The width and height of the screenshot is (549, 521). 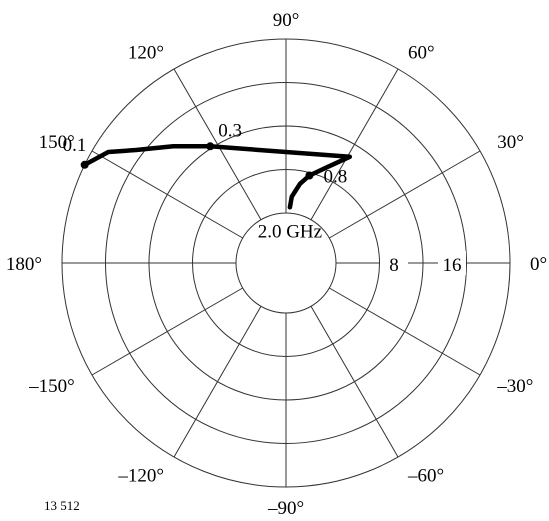 I want to click on angle-tick-label: –120°, so click(x=140, y=475).